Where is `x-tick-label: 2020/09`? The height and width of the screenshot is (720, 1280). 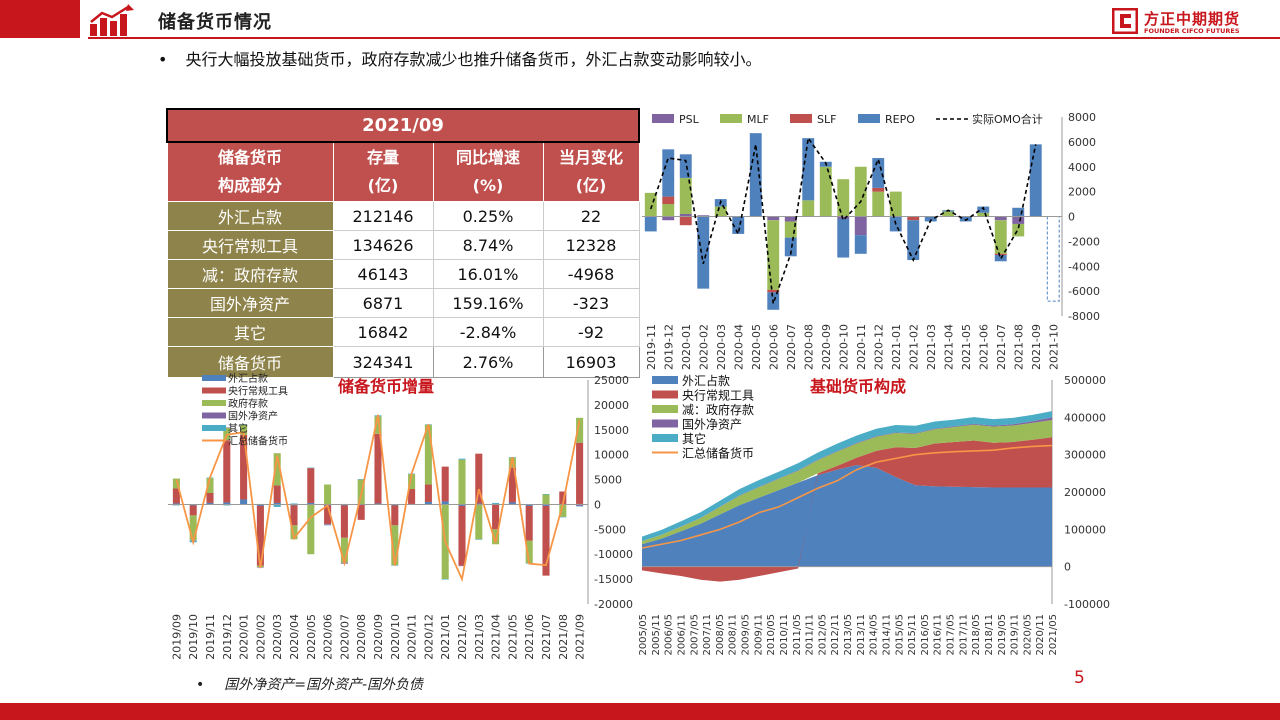 x-tick-label: 2020/09 is located at coordinates (378, 637).